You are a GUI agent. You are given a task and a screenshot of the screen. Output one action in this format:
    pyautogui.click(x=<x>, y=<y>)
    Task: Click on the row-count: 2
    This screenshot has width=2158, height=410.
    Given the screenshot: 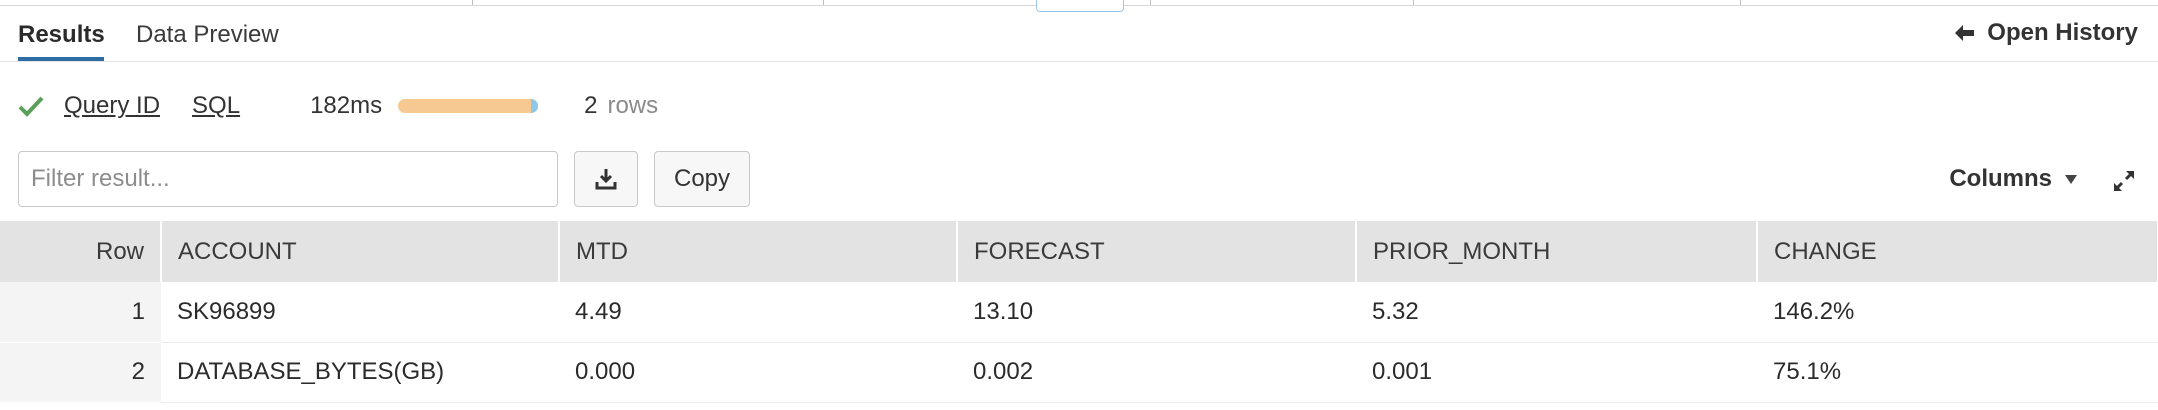 What is the action you would take?
    pyautogui.click(x=591, y=105)
    